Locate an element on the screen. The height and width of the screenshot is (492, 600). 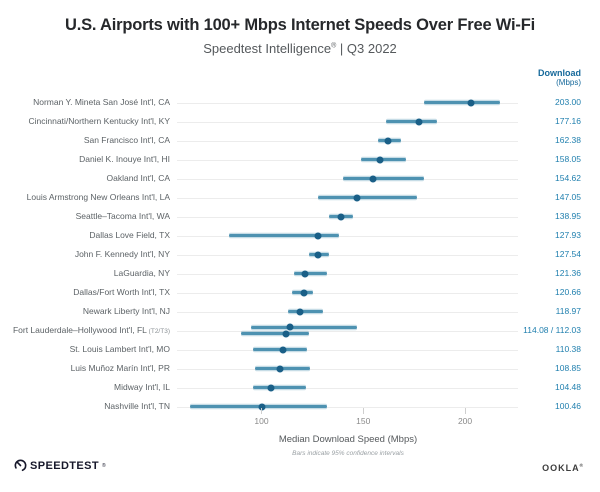
confidence-interval-note: Bars indicate 95% confidence intervals is located at coordinates (348, 453).